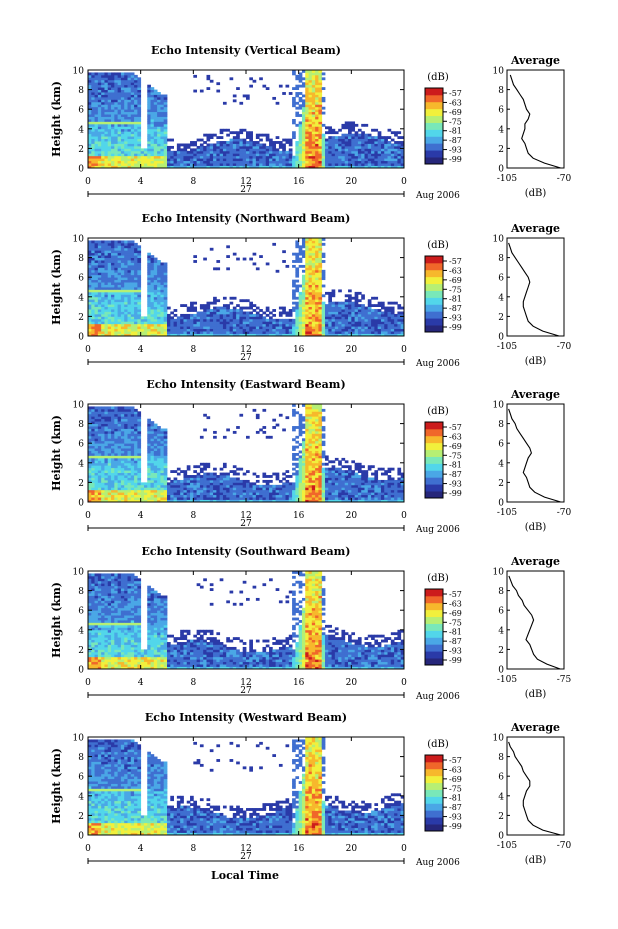  Describe the element at coordinates (56, 119) in the screenshot. I see `y-axis-label: Height (km)` at that location.